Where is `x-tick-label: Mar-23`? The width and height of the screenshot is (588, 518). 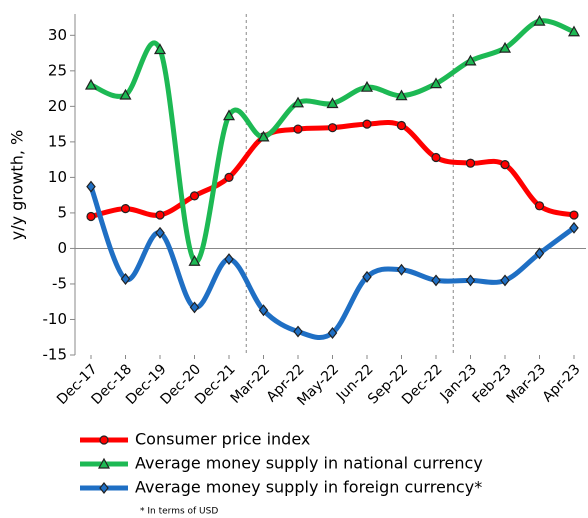
x-tick-label: Mar-23 is located at coordinates (527, 384).